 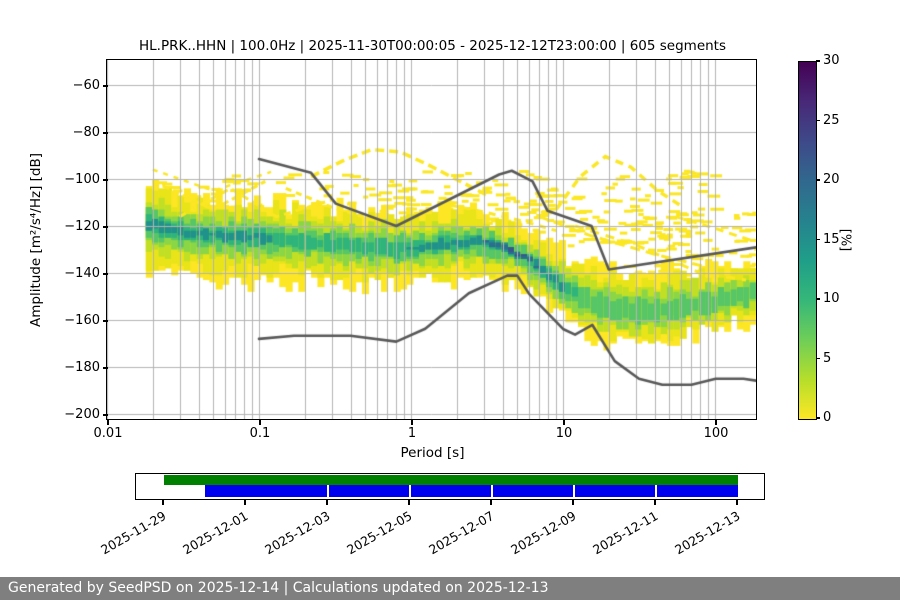 I want to click on x-axis-label: Period [s], so click(x=432, y=453).